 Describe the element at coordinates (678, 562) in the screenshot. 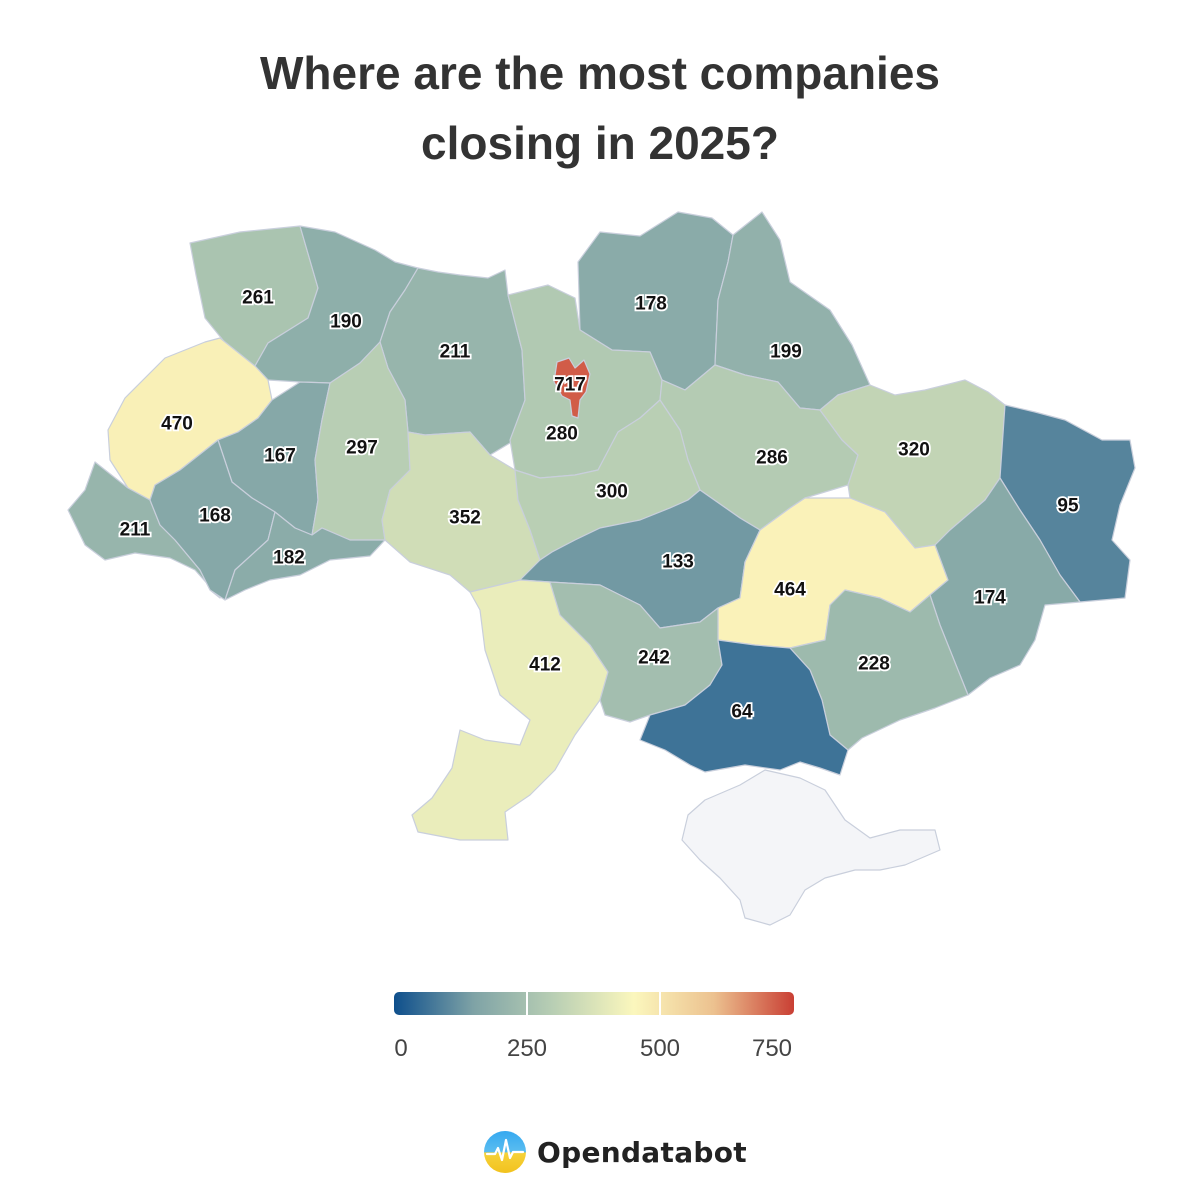

I see `region-label: 133` at that location.